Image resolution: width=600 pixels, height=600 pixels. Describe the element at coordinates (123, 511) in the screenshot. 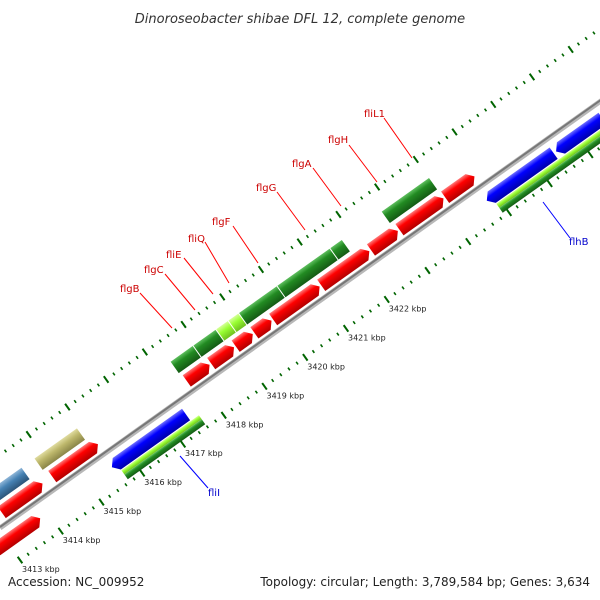

I see `ruler-tick-label: 3415 kbp` at that location.